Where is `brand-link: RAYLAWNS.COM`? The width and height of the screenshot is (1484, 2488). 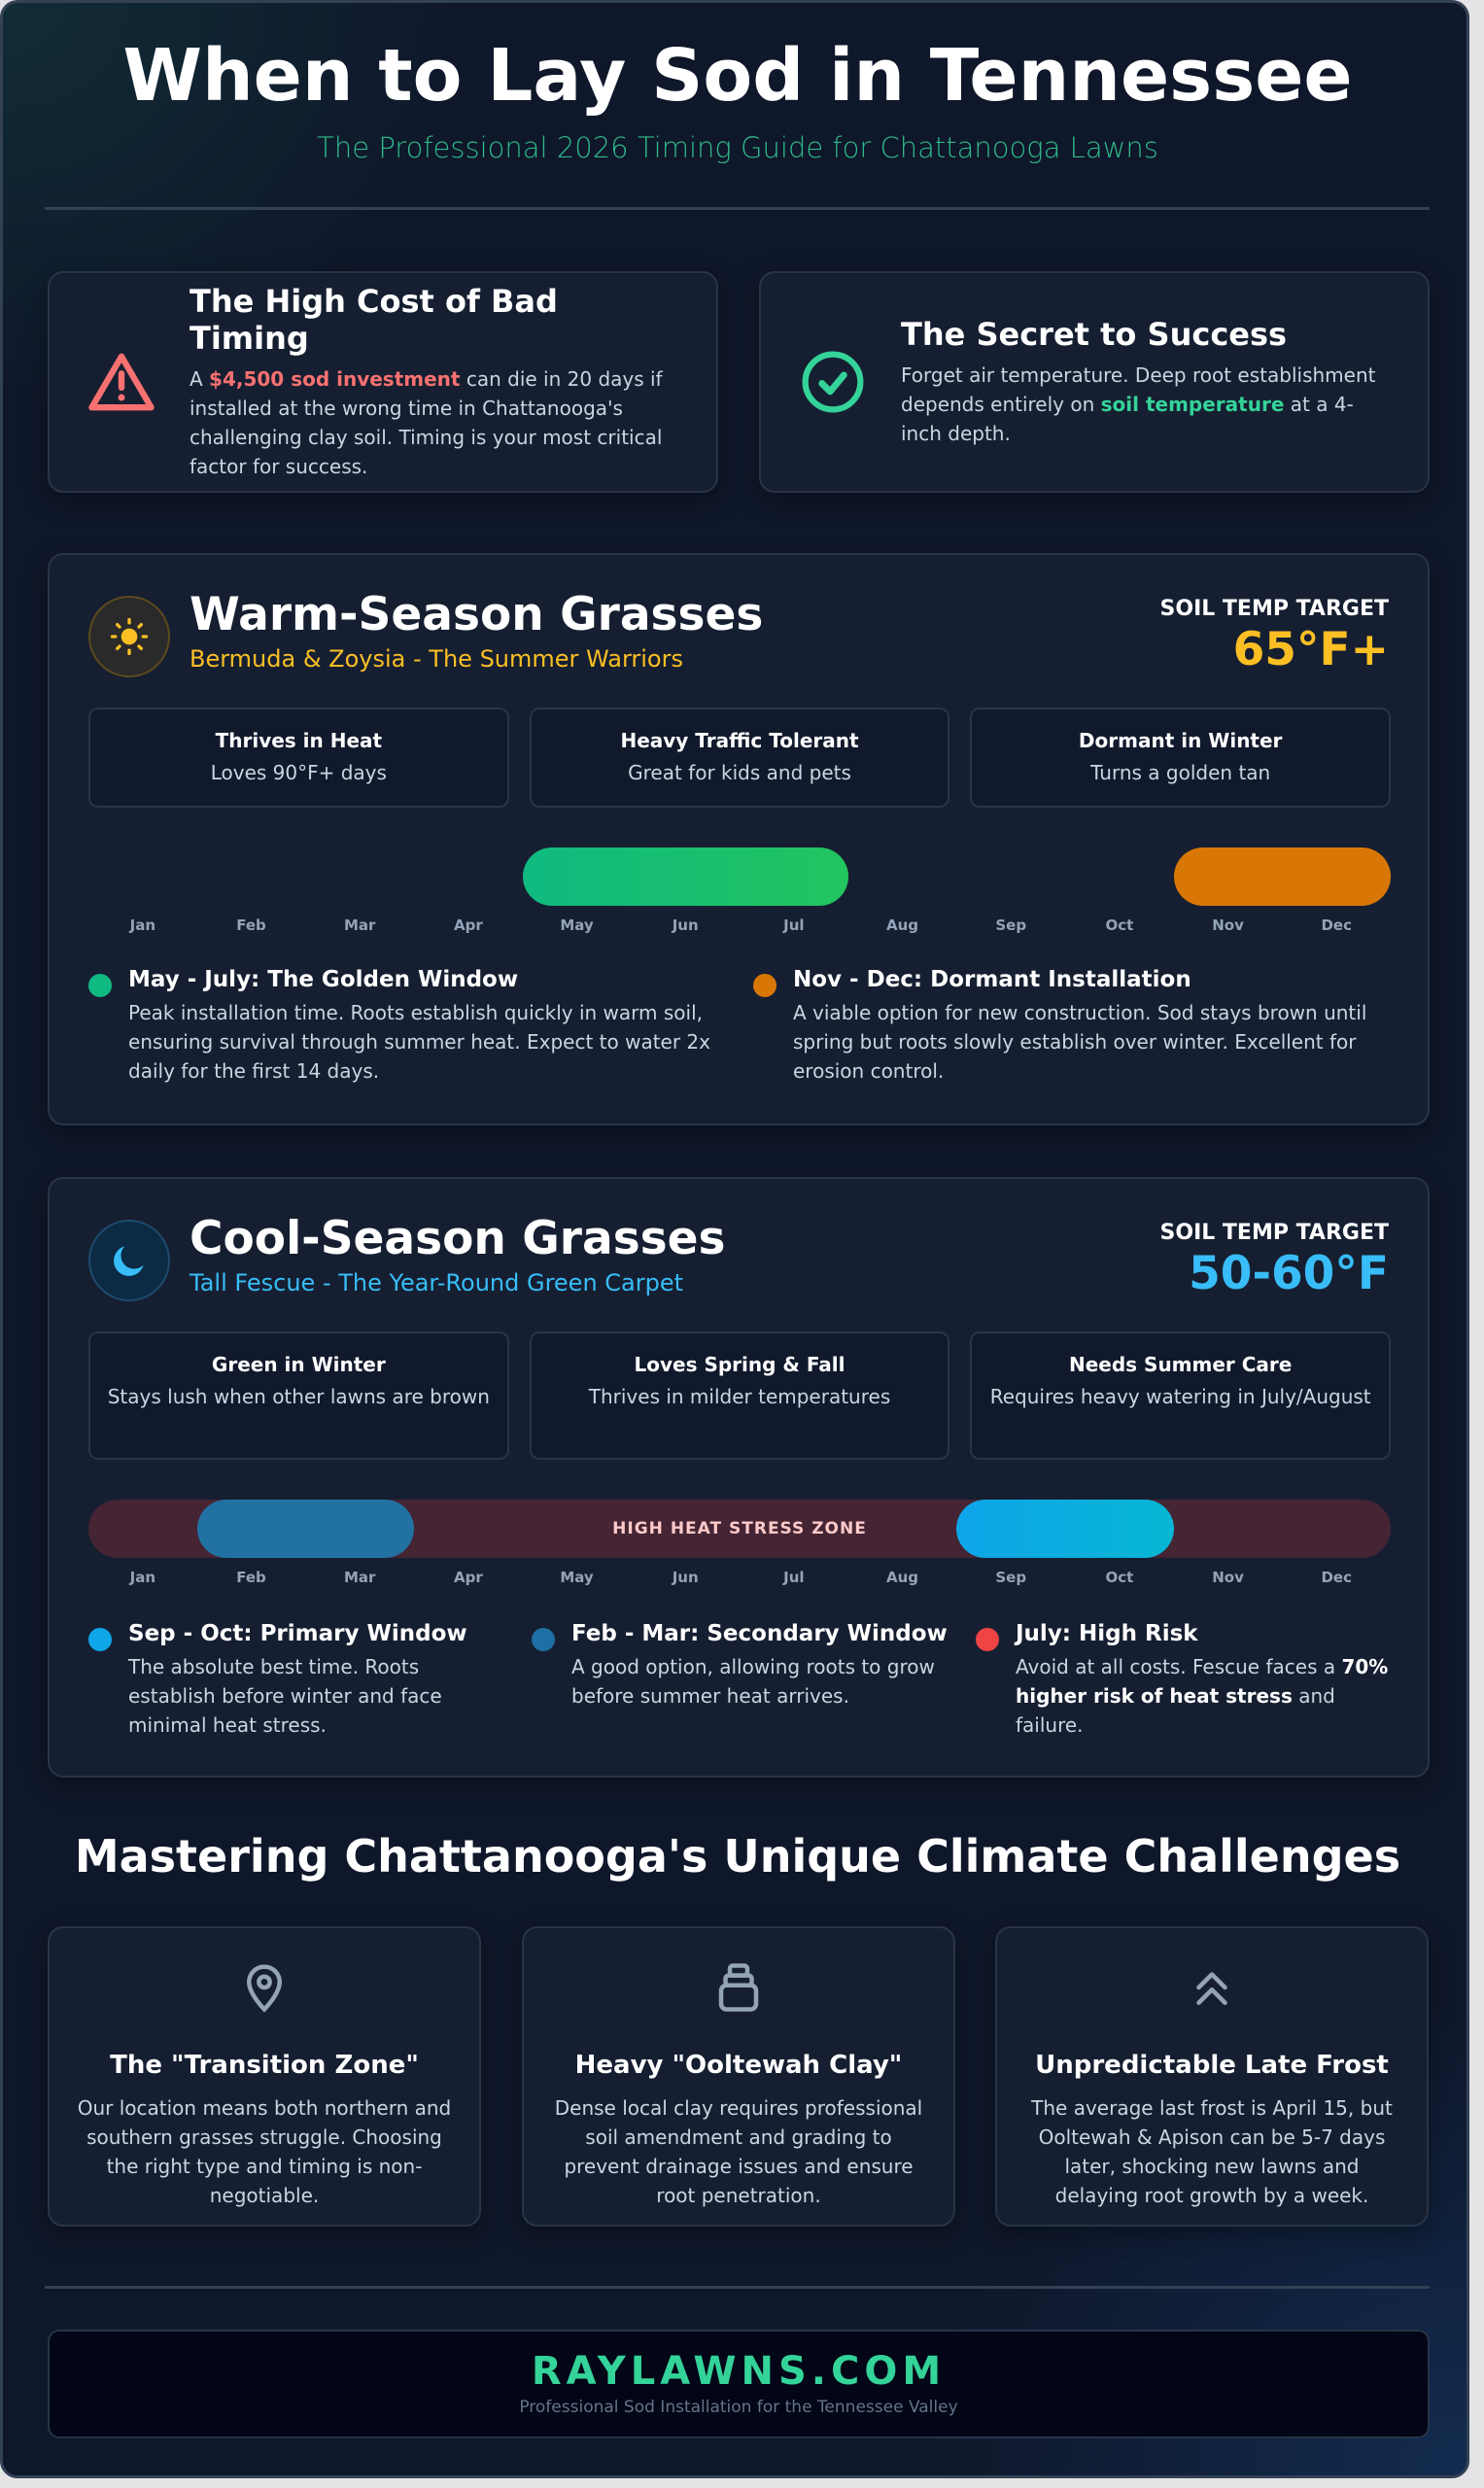
brand-link: RAYLAWNS.COM is located at coordinates (739, 2371).